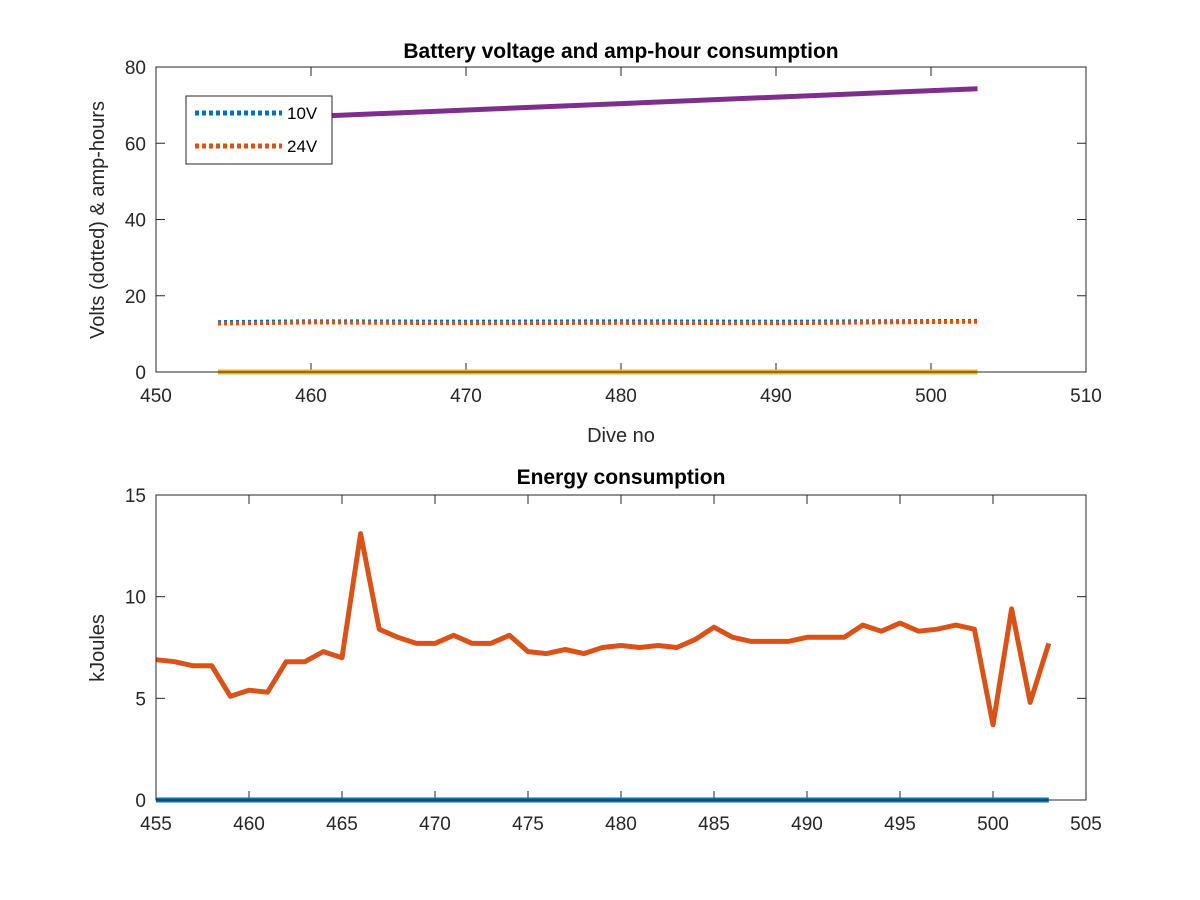 The width and height of the screenshot is (1200, 900). Describe the element at coordinates (621, 477) in the screenshot. I see `bottom-plot-title: Energy consumption` at that location.